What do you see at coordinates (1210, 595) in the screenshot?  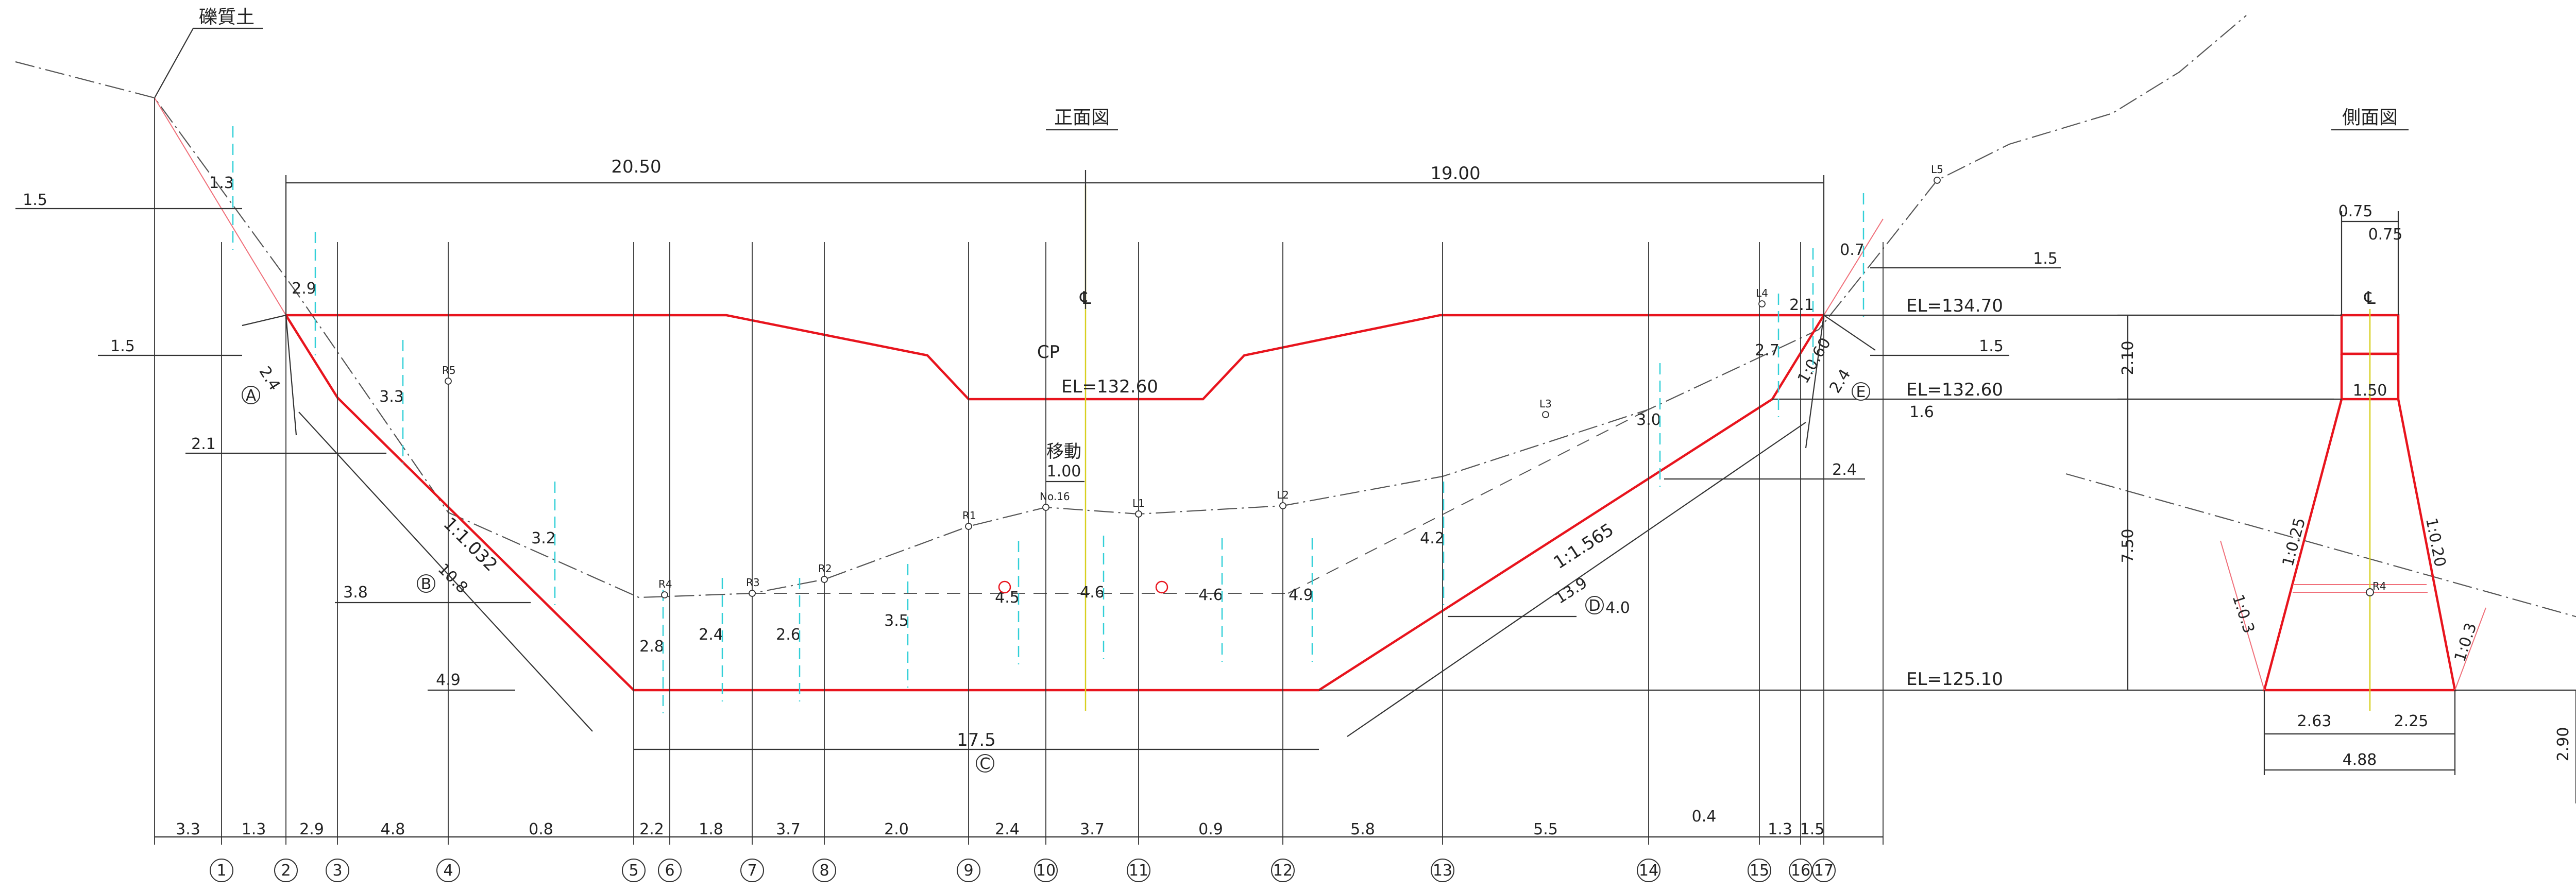 I see `depth-label: 4.6` at bounding box center [1210, 595].